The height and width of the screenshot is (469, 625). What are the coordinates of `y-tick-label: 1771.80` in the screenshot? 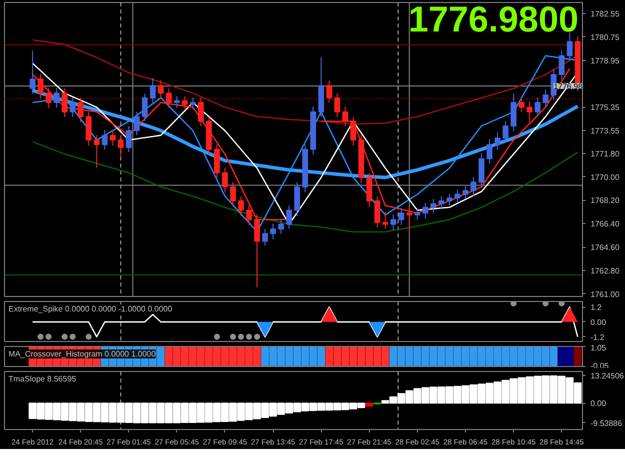 It's located at (605, 153).